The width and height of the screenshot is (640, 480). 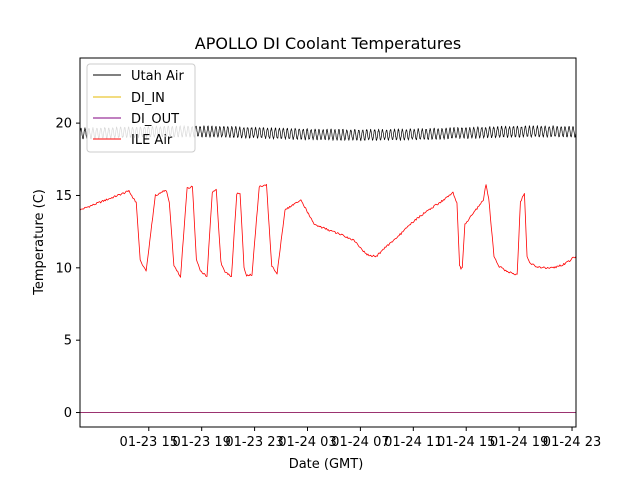 I want to click on y-tick-label: 15, so click(x=63, y=196).